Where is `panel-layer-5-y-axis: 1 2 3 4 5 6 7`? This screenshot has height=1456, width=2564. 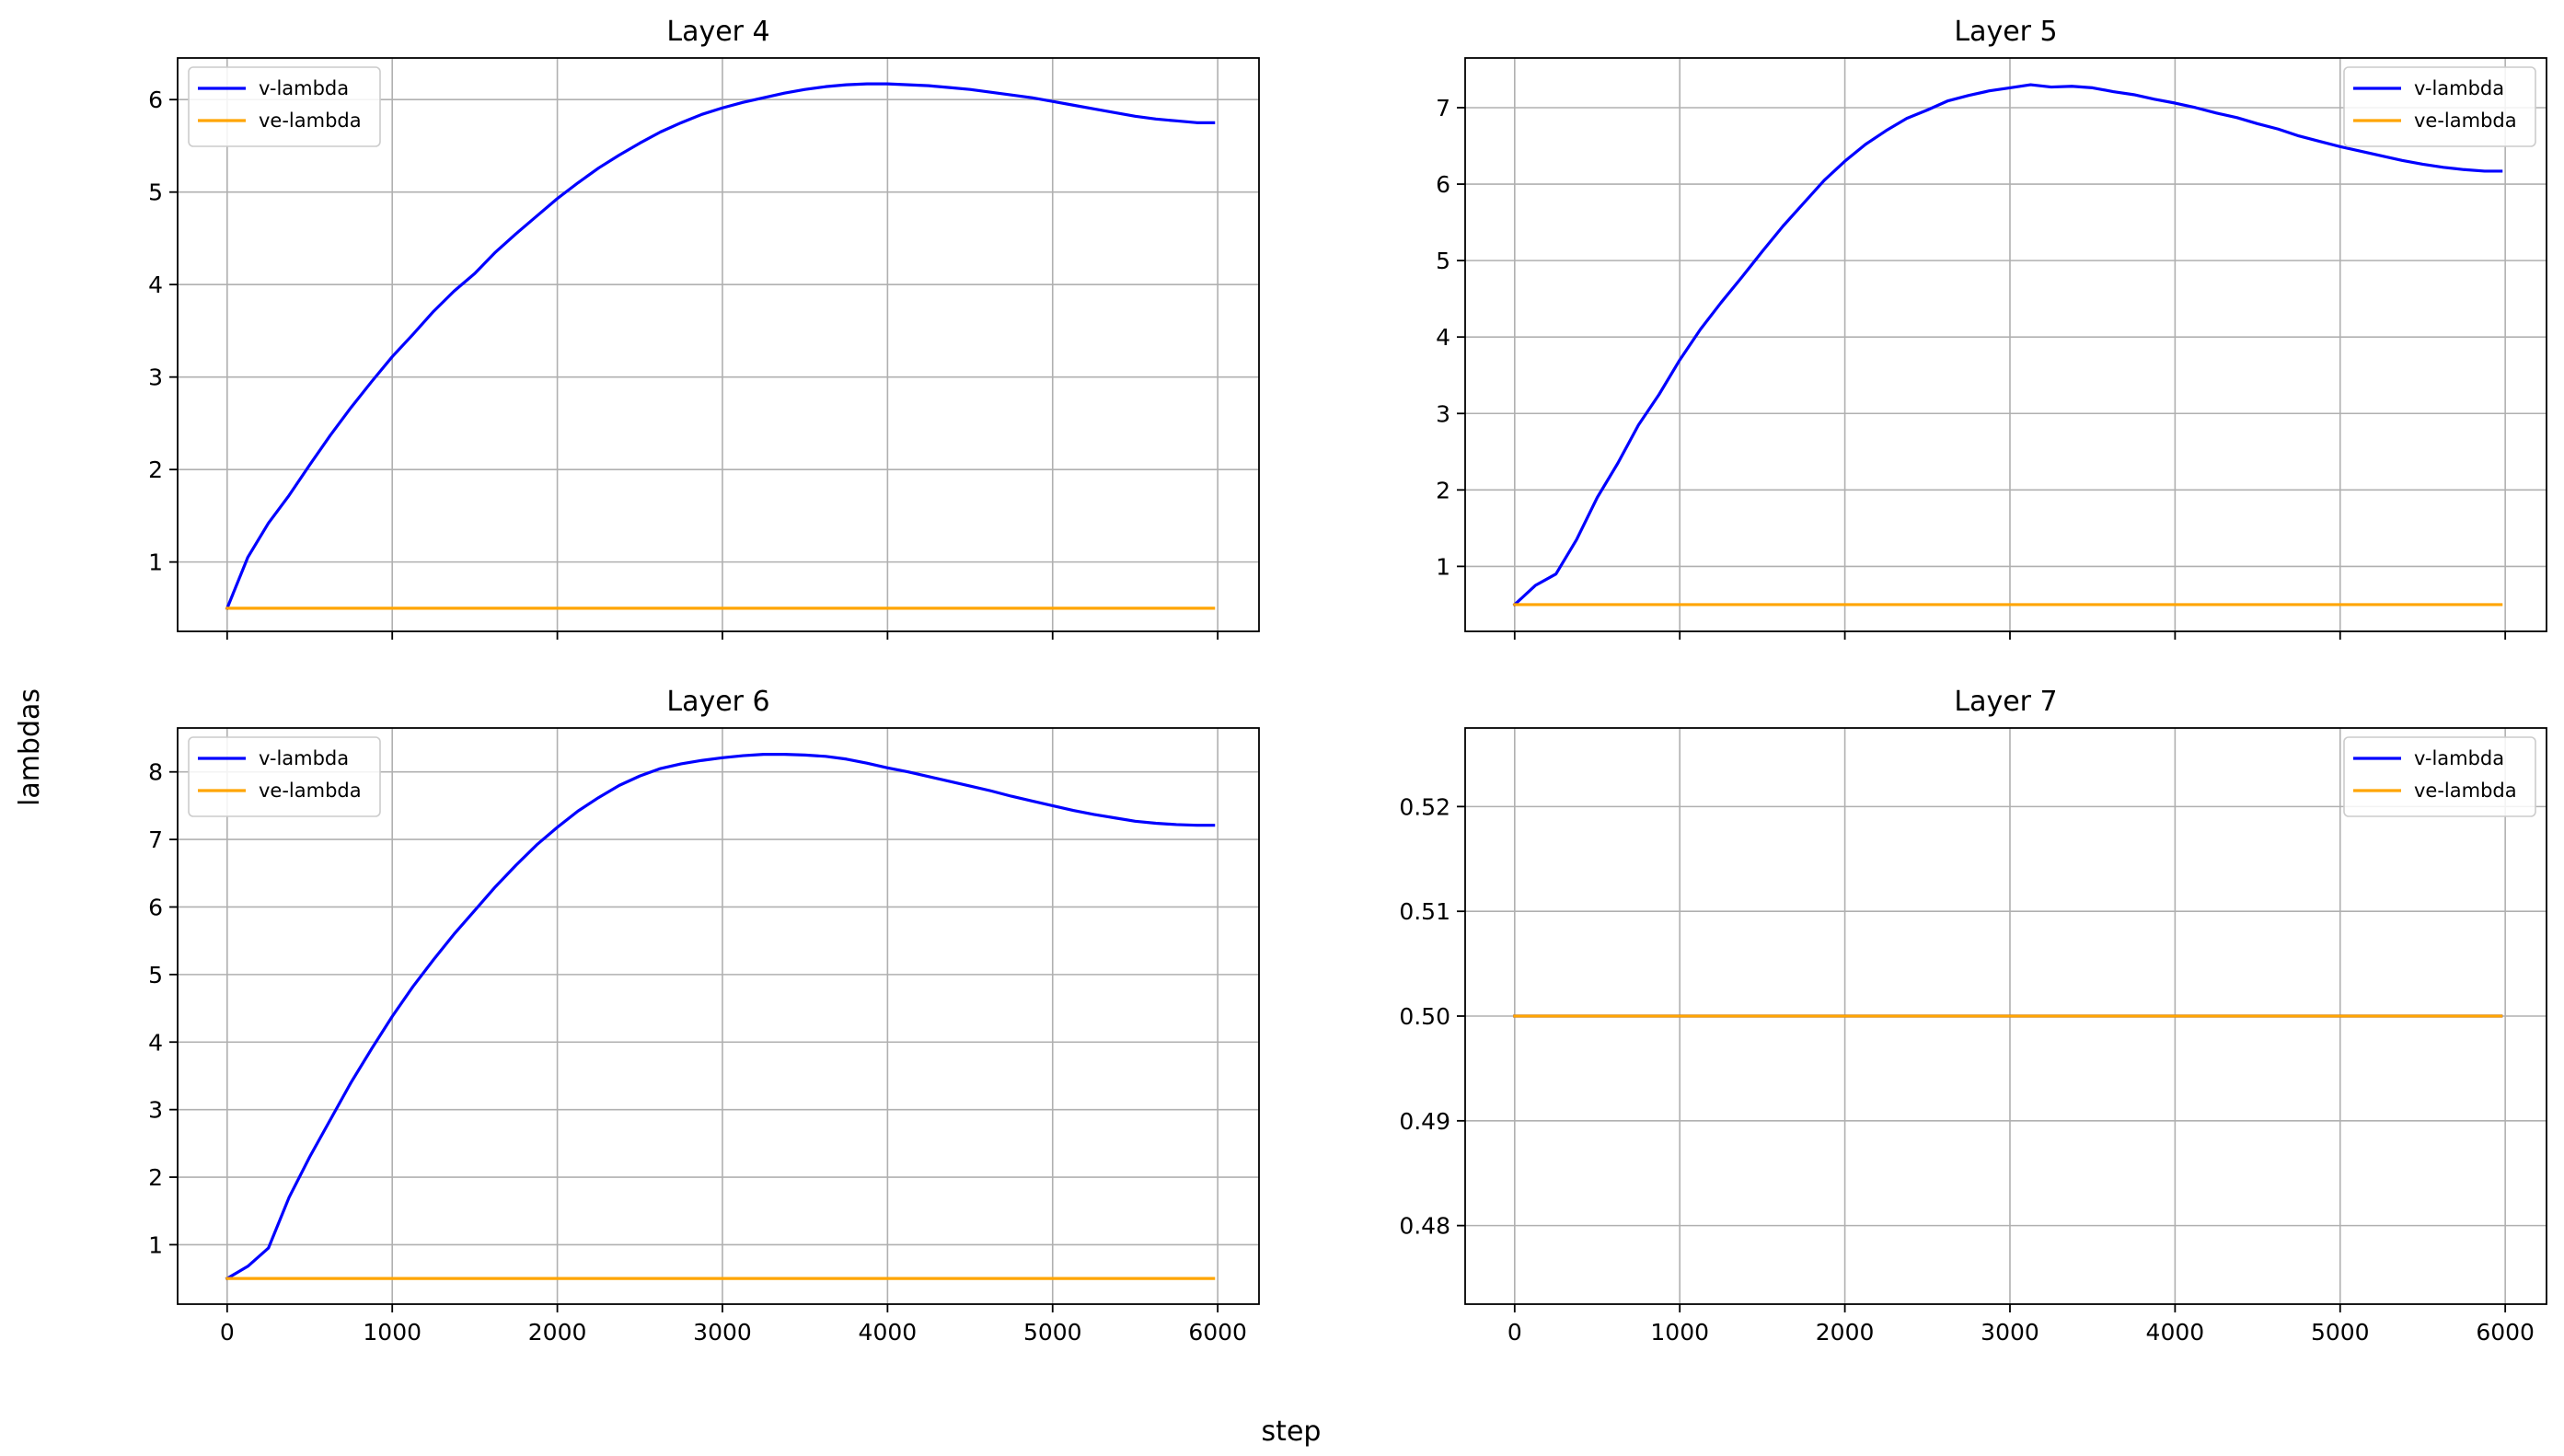 panel-layer-5-y-axis: 1 2 3 4 5 6 7 is located at coordinates (1451, 337).